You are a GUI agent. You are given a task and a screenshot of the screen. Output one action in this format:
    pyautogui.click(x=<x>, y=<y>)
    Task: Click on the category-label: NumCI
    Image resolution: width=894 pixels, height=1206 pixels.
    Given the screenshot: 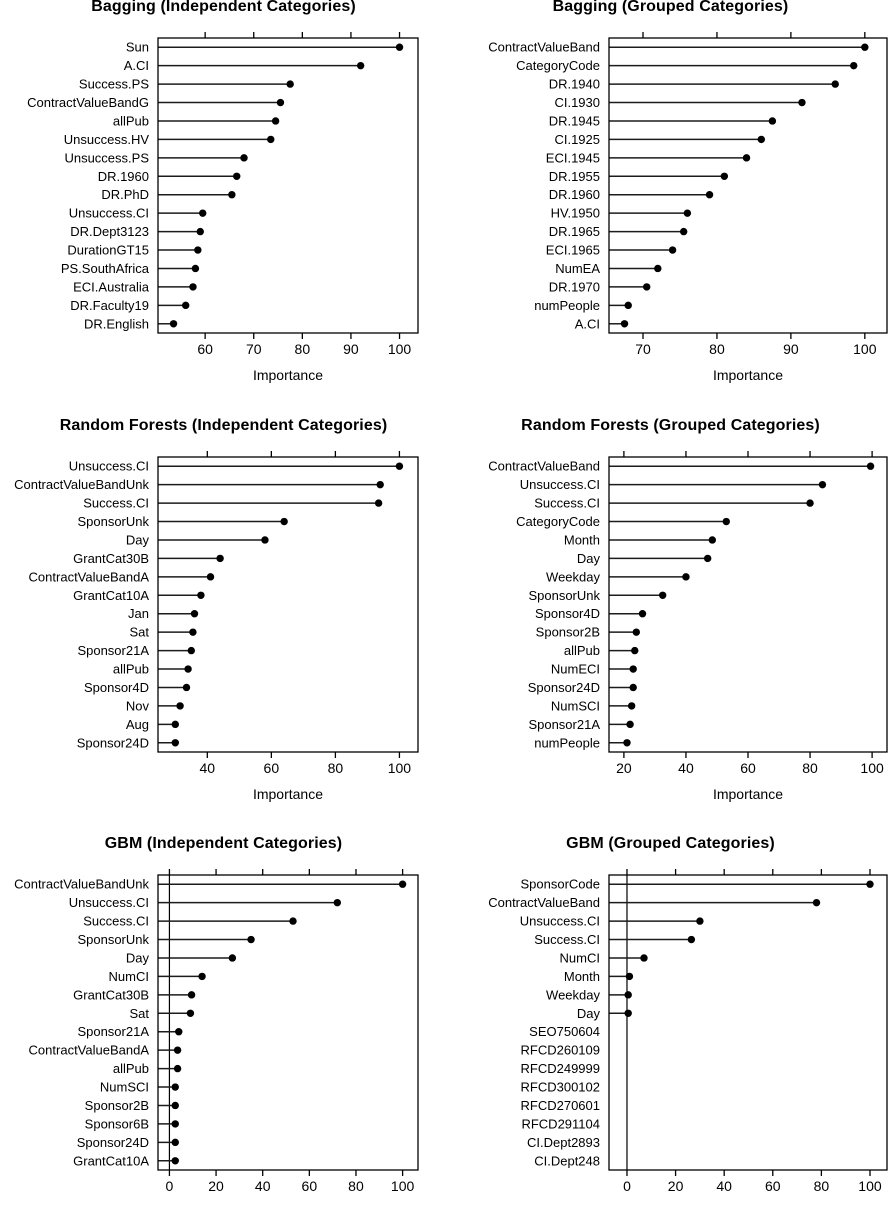 What is the action you would take?
    pyautogui.click(x=129, y=976)
    